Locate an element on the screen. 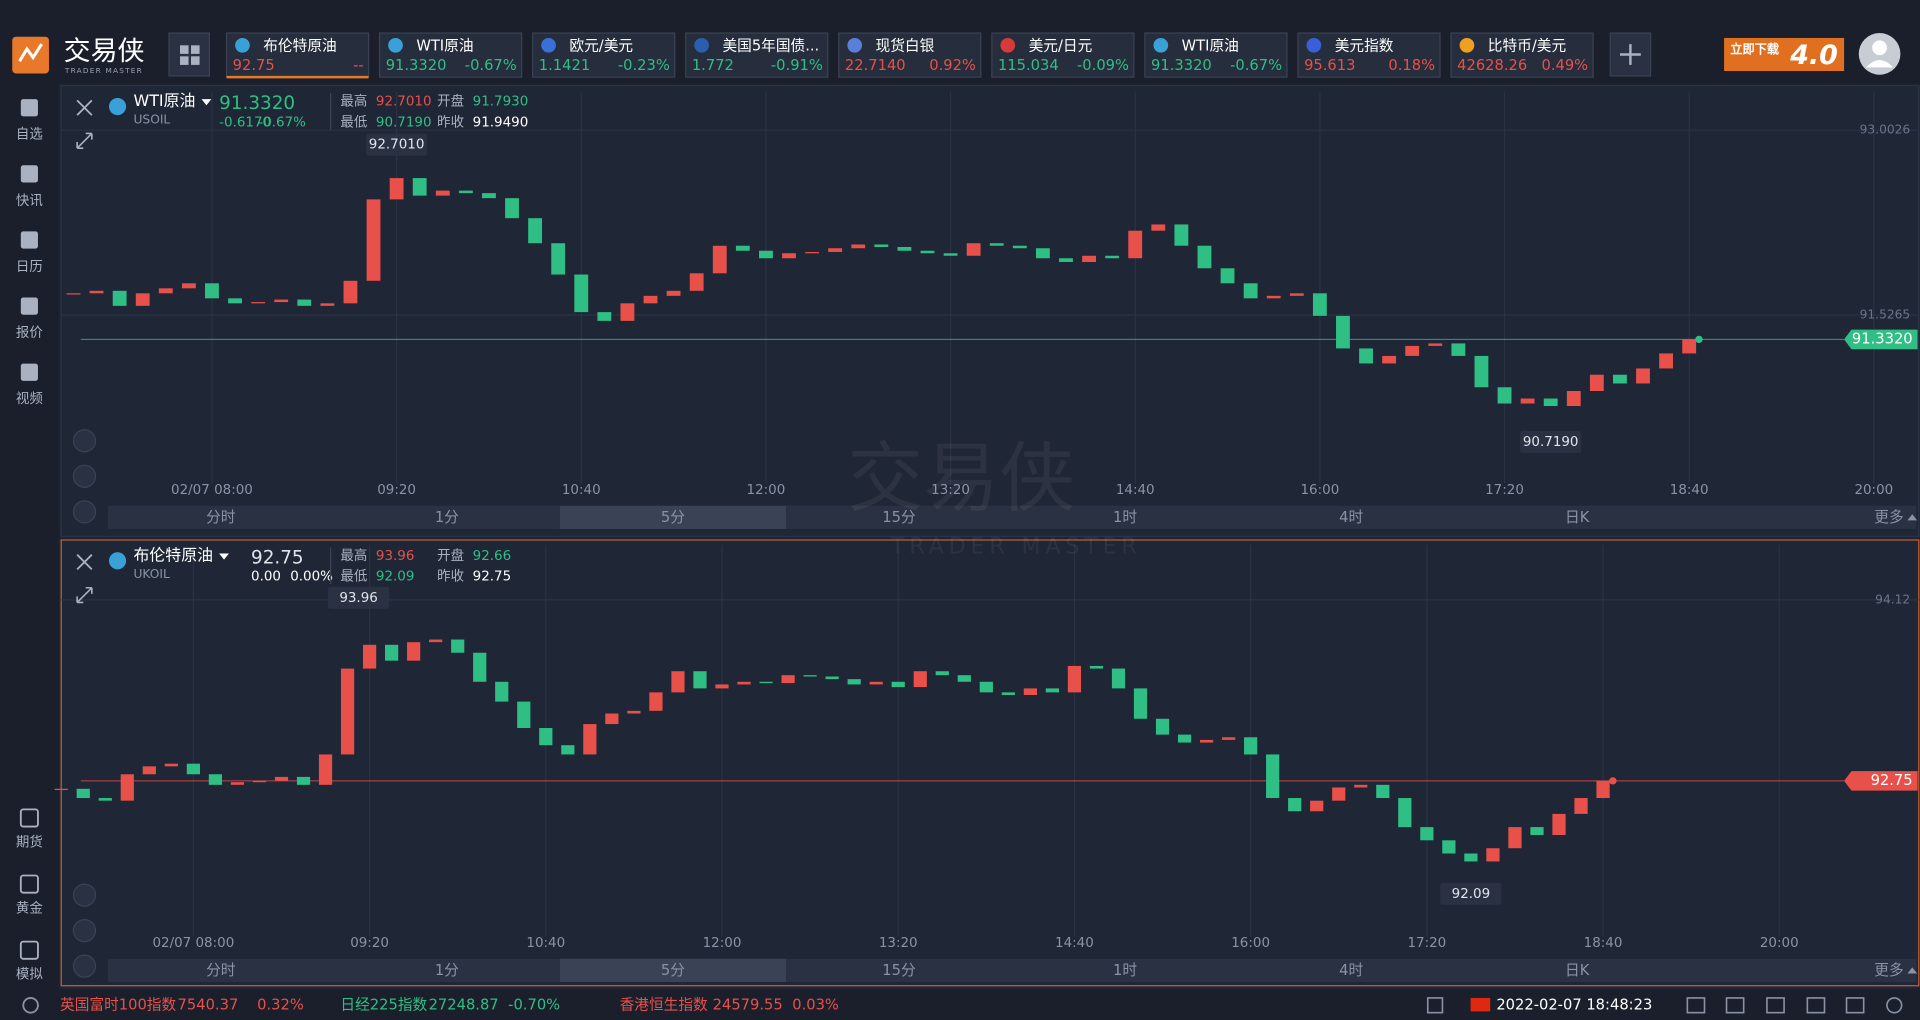 This screenshot has height=1020, width=1920. watermark-sub: TRADER MASTER is located at coordinates (1016, 546).